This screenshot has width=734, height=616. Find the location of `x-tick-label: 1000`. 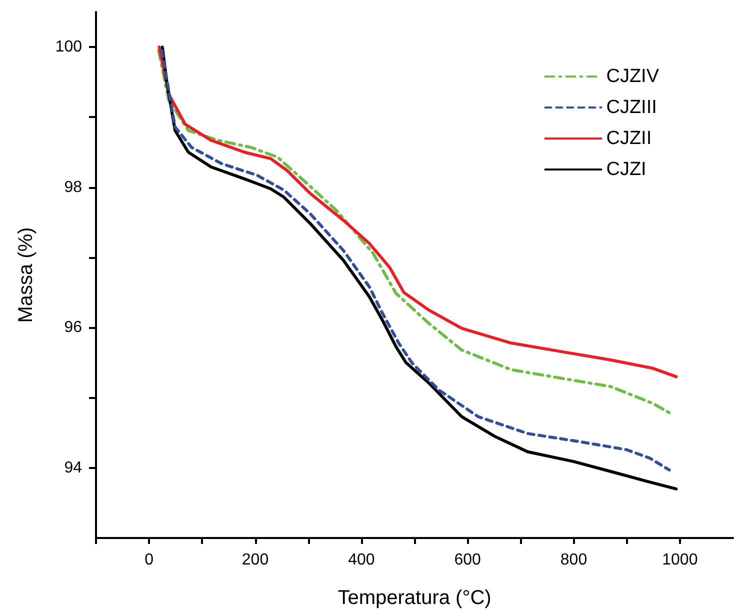

x-tick-label: 1000 is located at coordinates (680, 560).